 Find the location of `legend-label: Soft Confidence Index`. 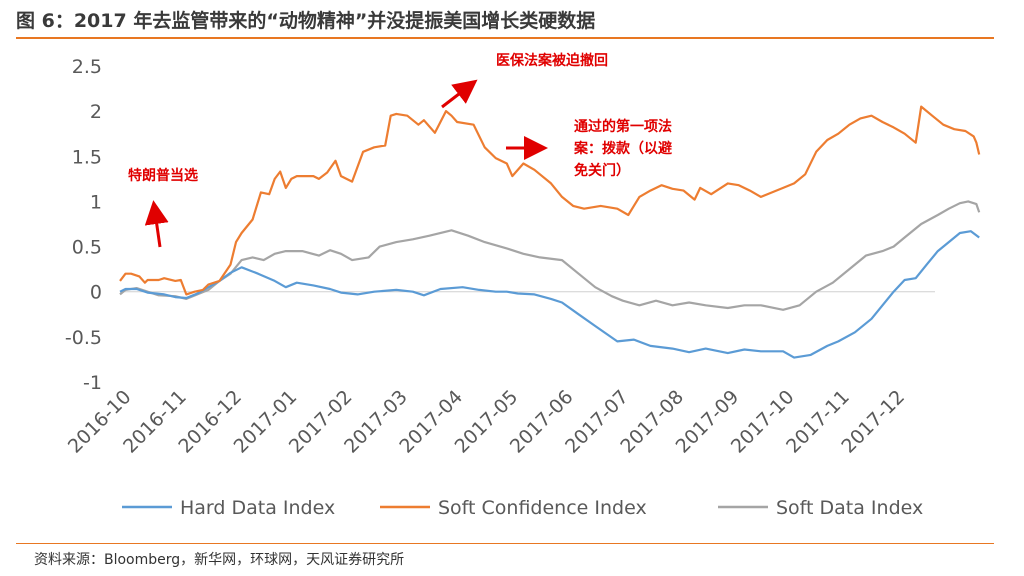

legend-label: Soft Confidence Index is located at coordinates (542, 508).